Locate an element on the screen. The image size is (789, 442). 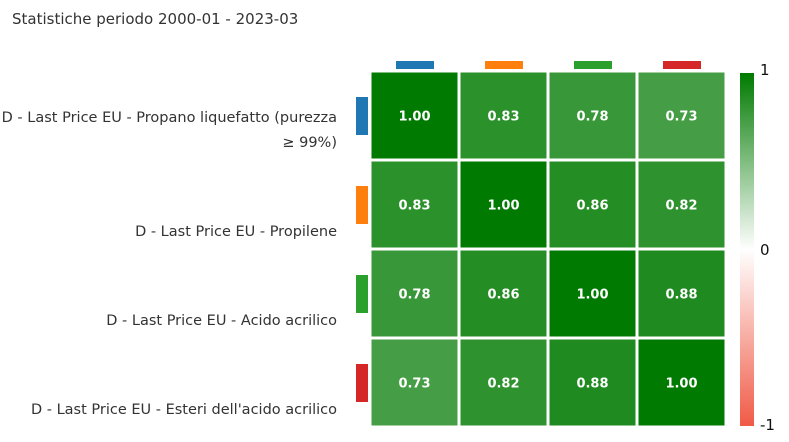
row-label-line: D - Last Price EU - Acido acrilico is located at coordinates (221, 321).